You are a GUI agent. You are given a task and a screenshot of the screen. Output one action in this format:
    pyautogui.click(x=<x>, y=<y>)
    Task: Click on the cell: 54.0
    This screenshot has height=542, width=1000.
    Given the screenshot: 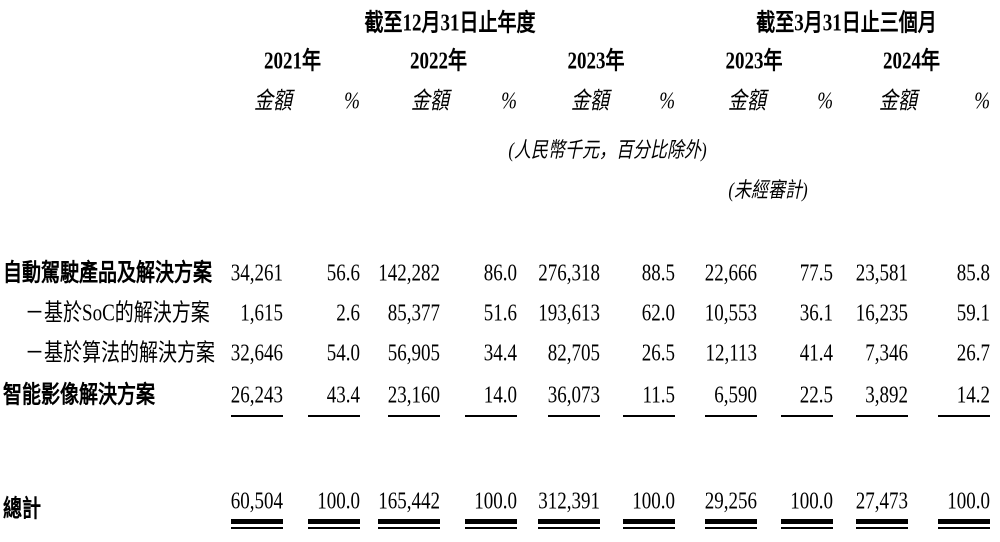 What is the action you would take?
    pyautogui.click(x=321, y=348)
    